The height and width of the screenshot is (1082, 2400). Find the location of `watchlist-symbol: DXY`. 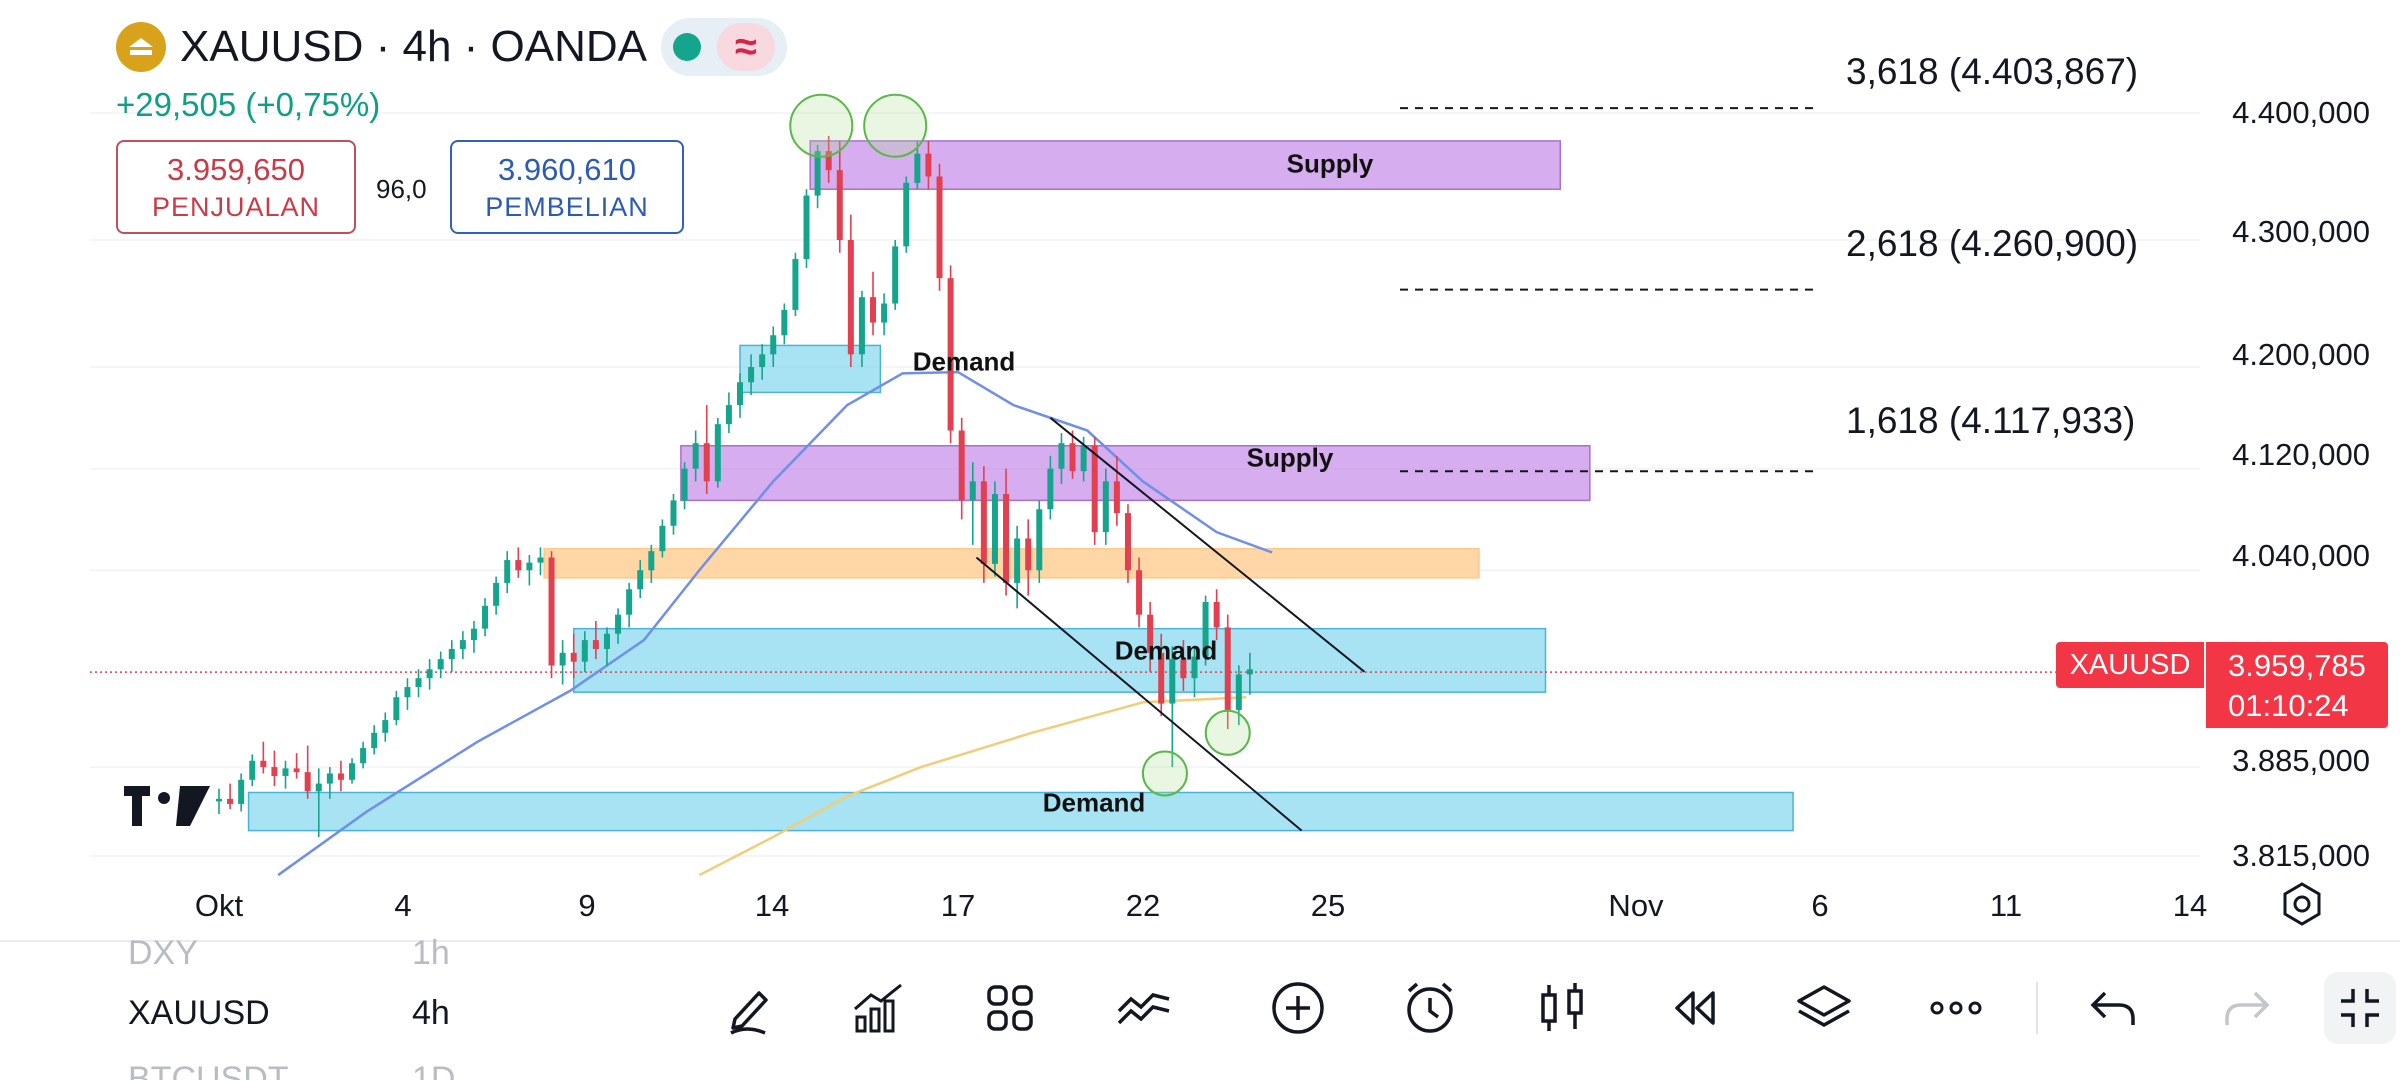

watchlist-symbol: DXY is located at coordinates (163, 953).